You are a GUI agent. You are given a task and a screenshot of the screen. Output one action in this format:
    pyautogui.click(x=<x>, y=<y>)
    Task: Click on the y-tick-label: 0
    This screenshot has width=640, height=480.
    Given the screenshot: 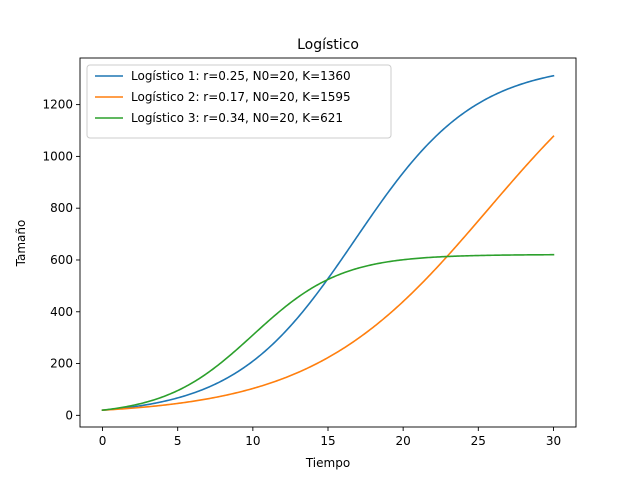 What is the action you would take?
    pyautogui.click(x=69, y=415)
    